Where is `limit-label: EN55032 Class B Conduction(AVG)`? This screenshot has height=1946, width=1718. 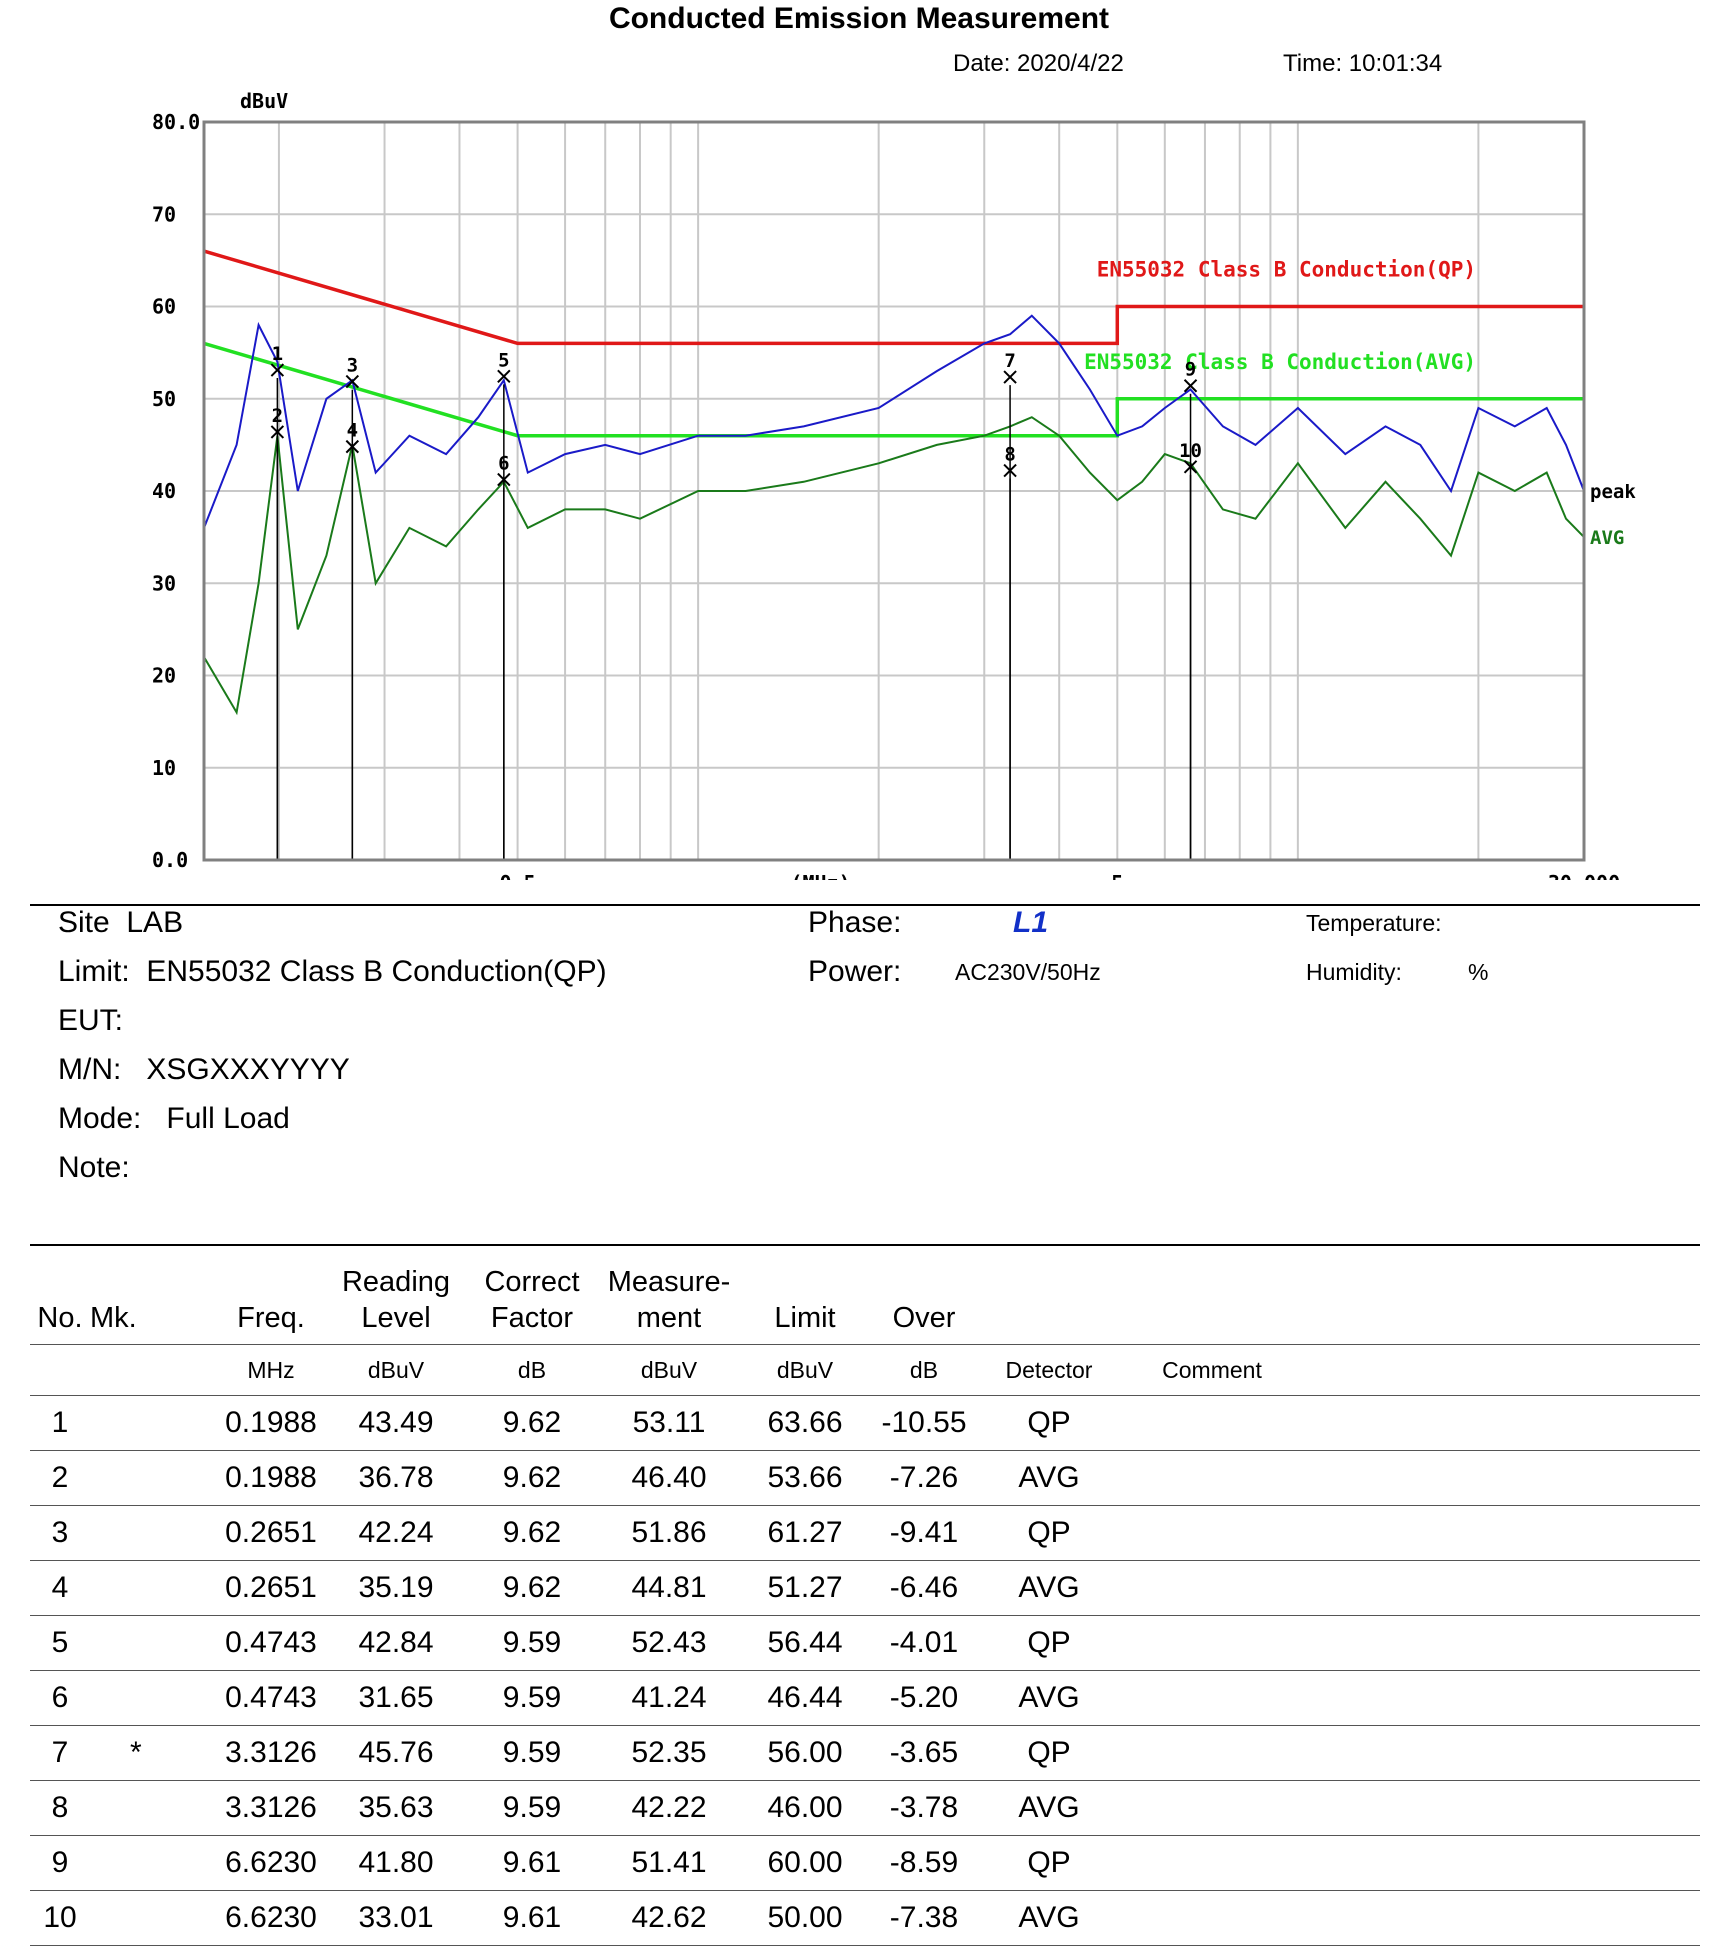
limit-label: EN55032 Class B Conduction(AVG) is located at coordinates (1280, 362).